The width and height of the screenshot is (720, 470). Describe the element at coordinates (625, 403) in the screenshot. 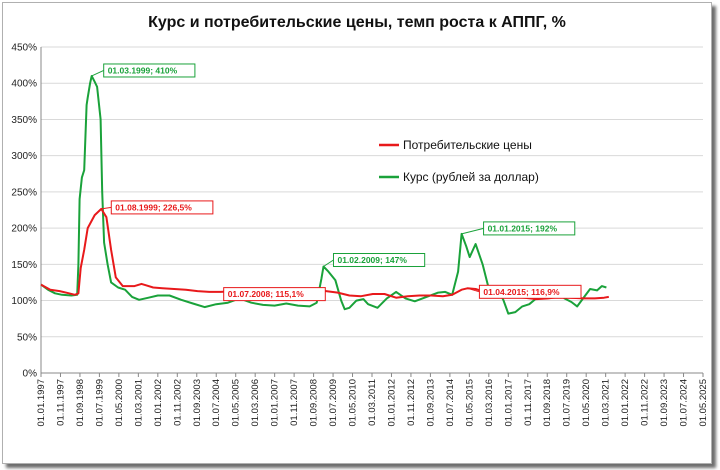

I see `x-tick-label: 01.01.2022` at that location.